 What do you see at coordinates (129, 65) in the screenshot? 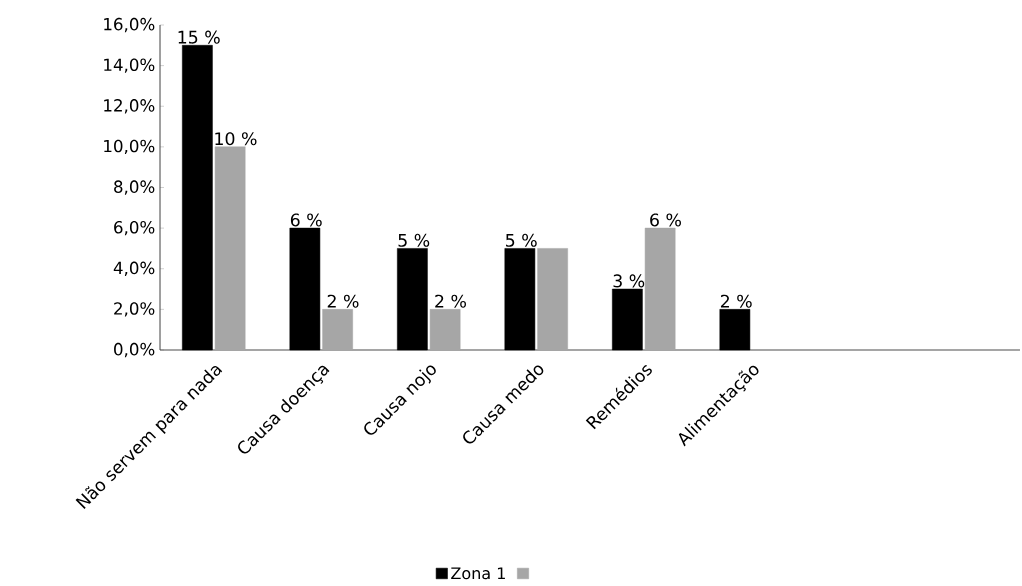
I see `y-tick-label: 14,0%` at bounding box center [129, 65].